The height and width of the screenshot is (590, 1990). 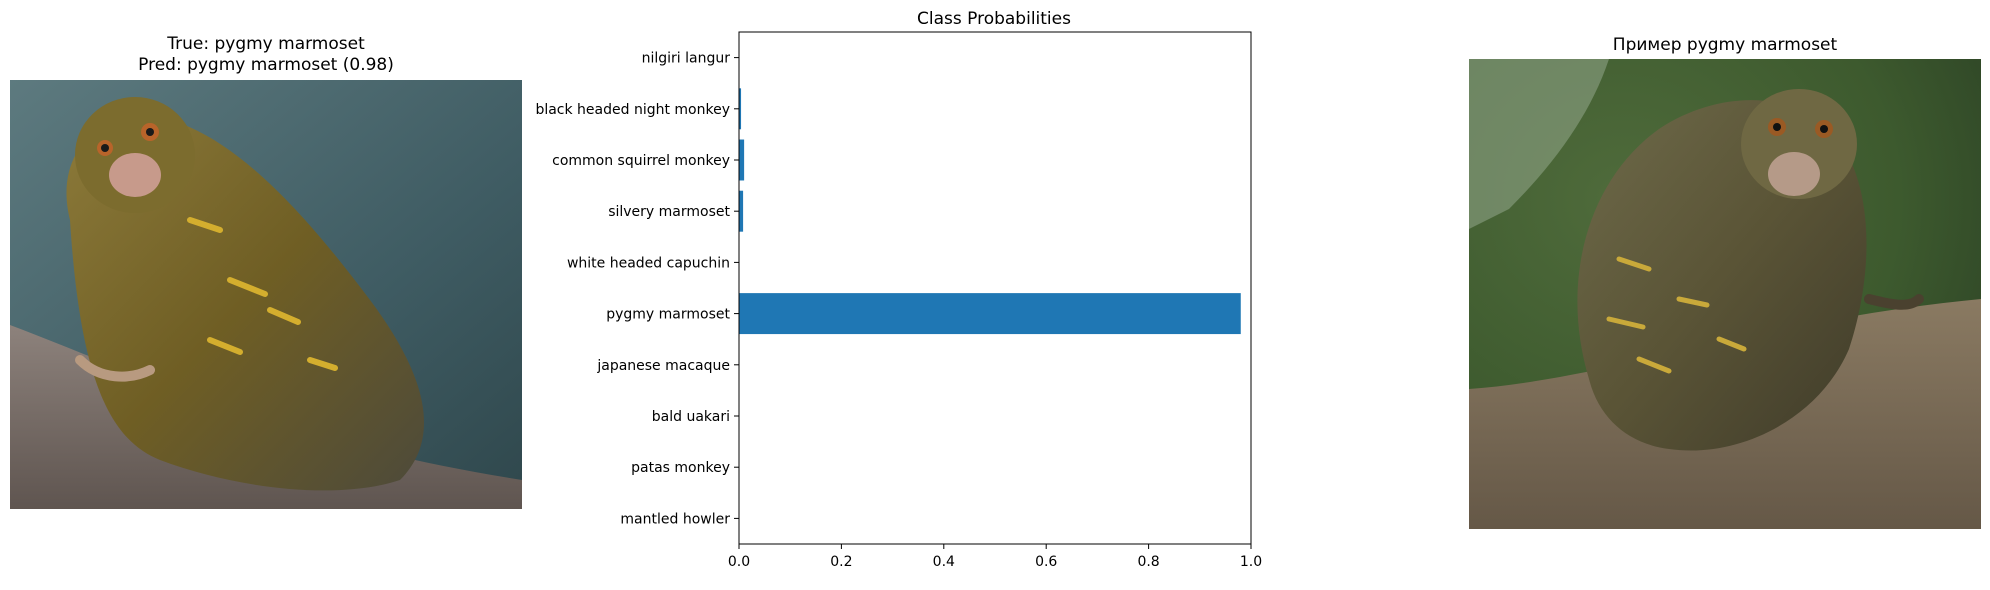 What do you see at coordinates (691, 417) in the screenshot?
I see `y-tick-label: bald uakari` at bounding box center [691, 417].